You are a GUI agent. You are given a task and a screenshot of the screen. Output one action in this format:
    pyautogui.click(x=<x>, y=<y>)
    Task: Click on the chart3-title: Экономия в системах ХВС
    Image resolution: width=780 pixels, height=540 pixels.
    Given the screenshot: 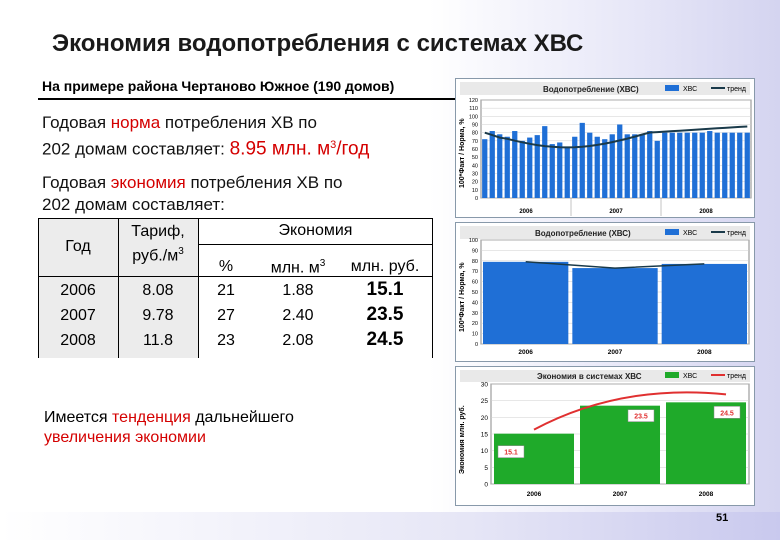 What is the action you would take?
    pyautogui.click(x=589, y=376)
    